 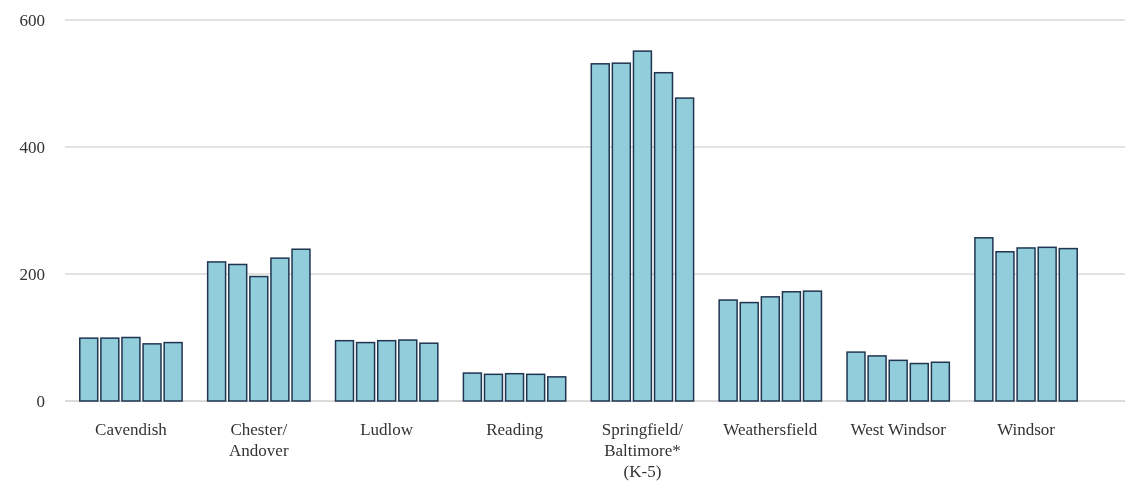 What do you see at coordinates (898, 429) in the screenshot?
I see `x-tick-label: West Windsor` at bounding box center [898, 429].